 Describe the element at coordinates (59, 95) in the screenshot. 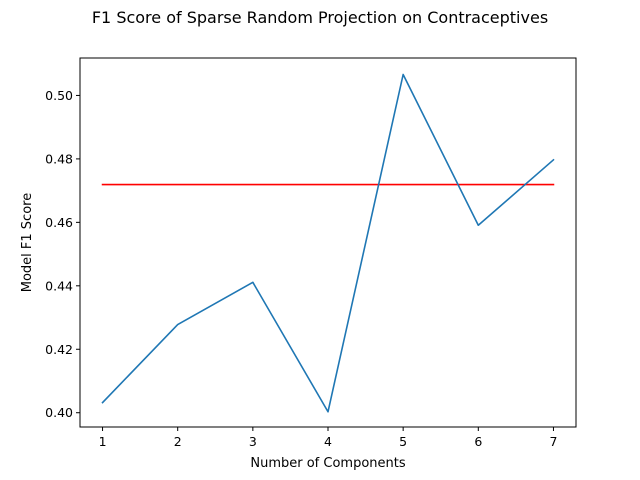

I see `y-tick-label: 0.50` at that location.